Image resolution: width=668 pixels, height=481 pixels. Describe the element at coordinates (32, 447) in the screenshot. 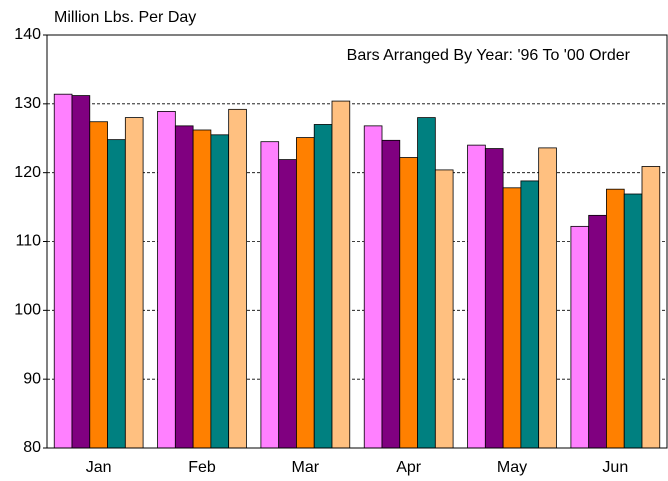

I see `y-tick-label: 80` at that location.